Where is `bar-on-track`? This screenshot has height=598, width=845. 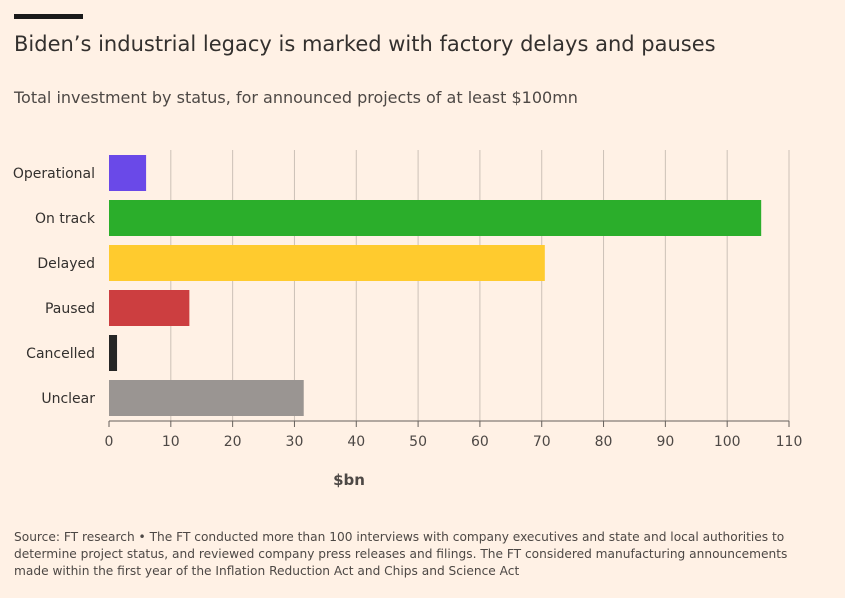 bar-on-track is located at coordinates (435, 218).